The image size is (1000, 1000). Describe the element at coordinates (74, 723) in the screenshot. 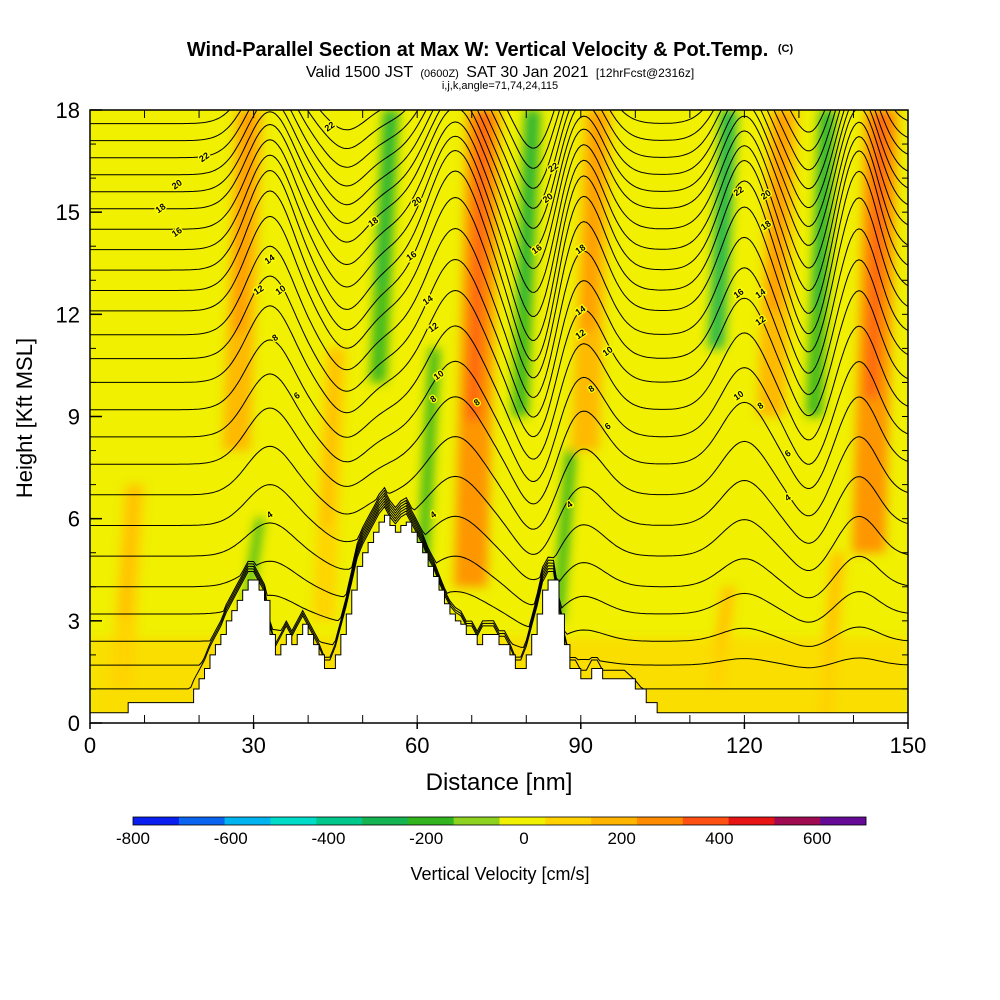

I see `y-tick-label: 0` at that location.